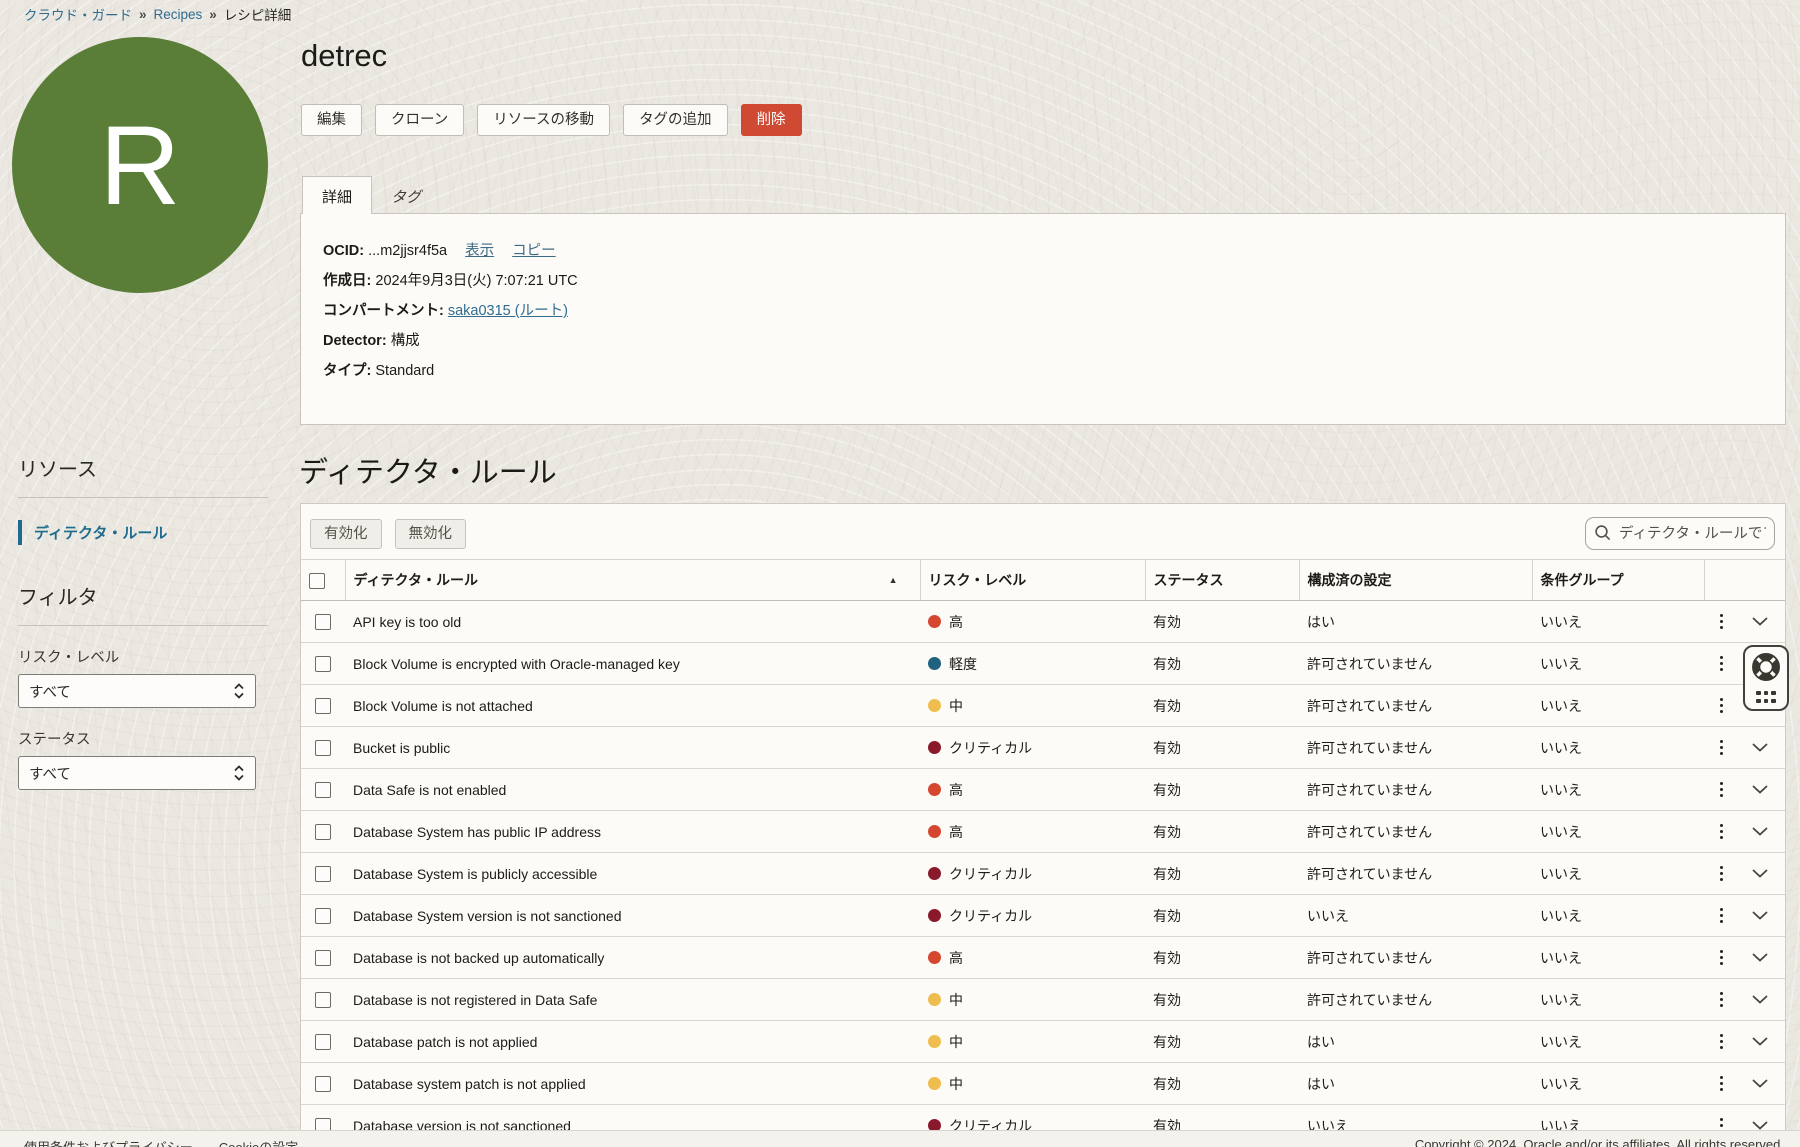  I want to click on configured-cell: いいえ, so click(1415, 915).